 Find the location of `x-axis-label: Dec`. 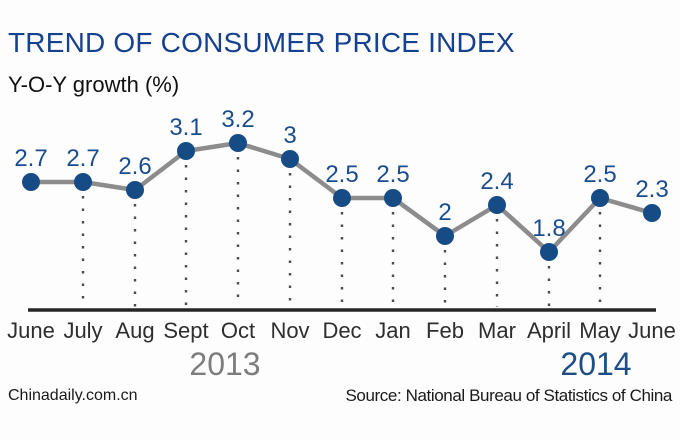

x-axis-label: Dec is located at coordinates (341, 330).